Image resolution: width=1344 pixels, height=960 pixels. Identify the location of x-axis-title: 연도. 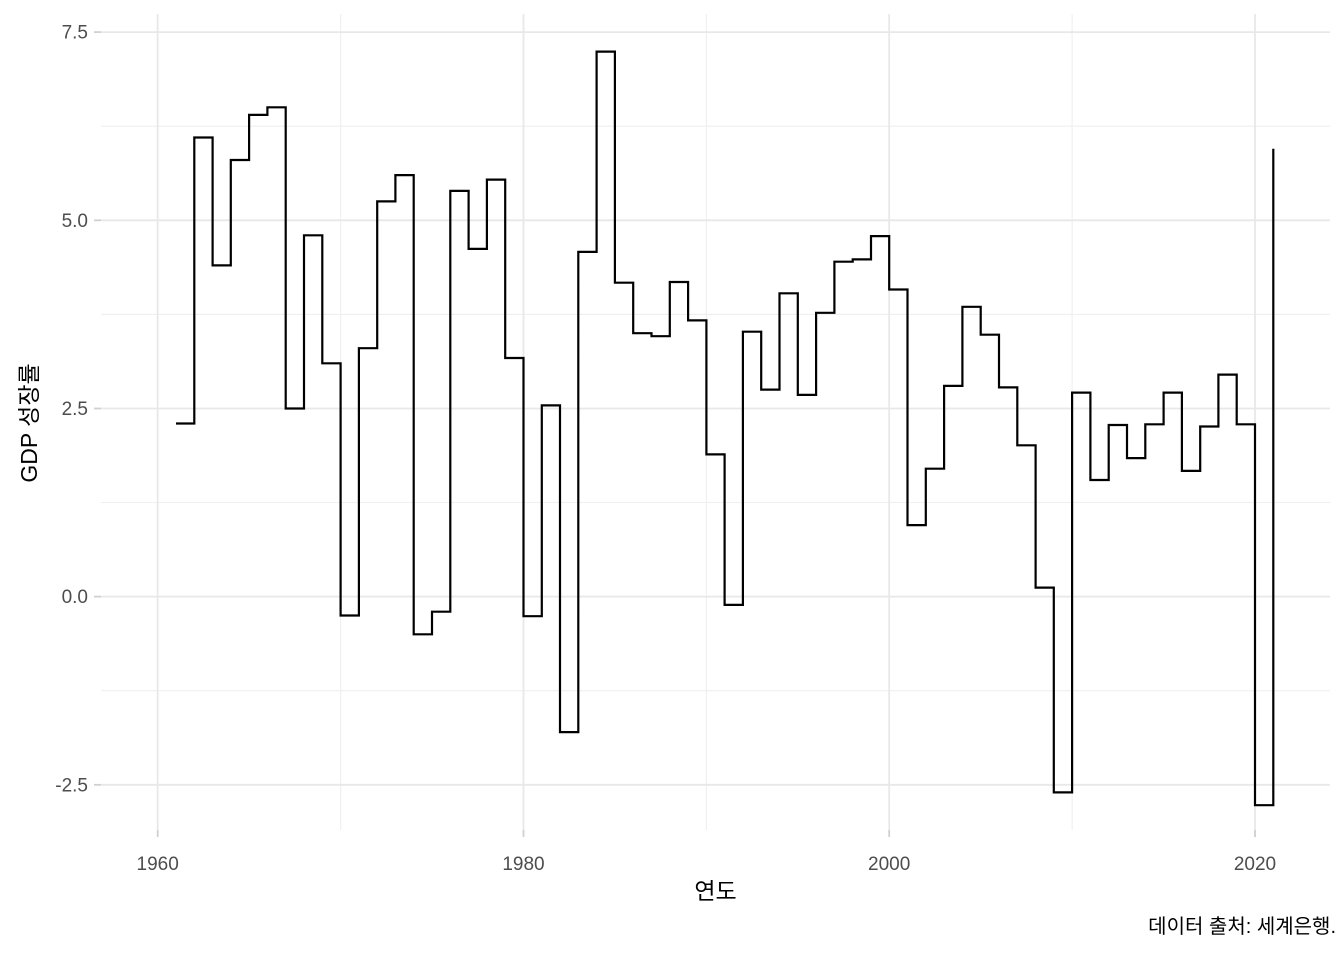
(715, 891).